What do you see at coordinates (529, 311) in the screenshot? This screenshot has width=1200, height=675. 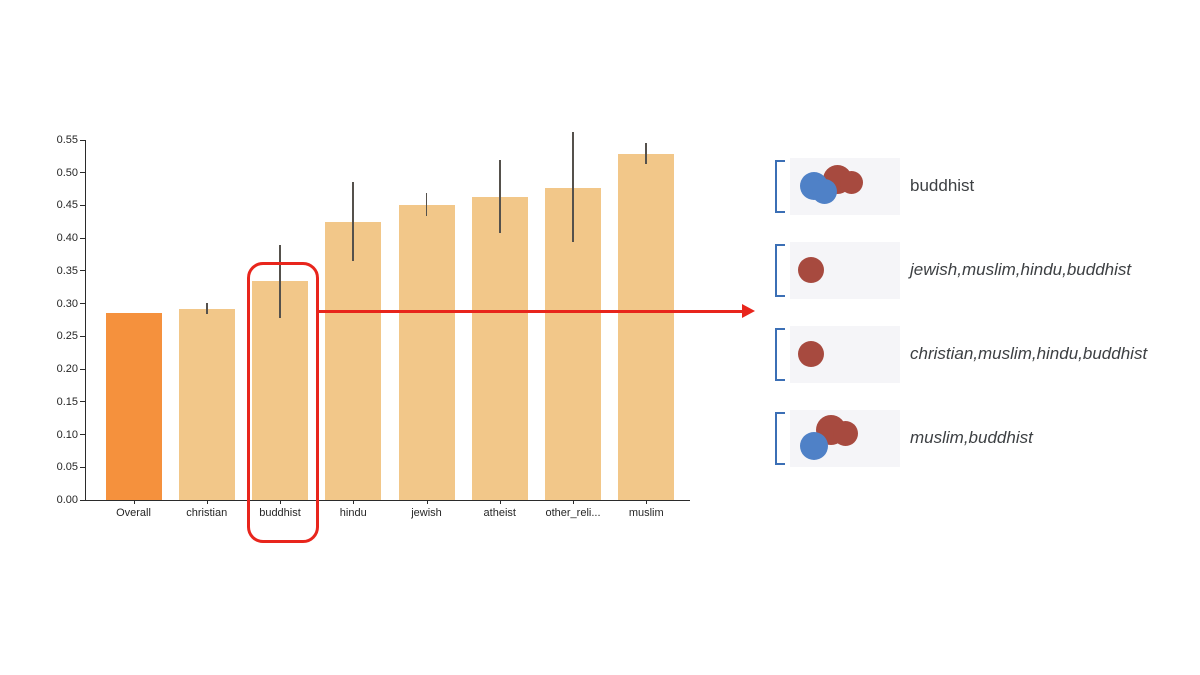 I see `annotation-arrow-line` at bounding box center [529, 311].